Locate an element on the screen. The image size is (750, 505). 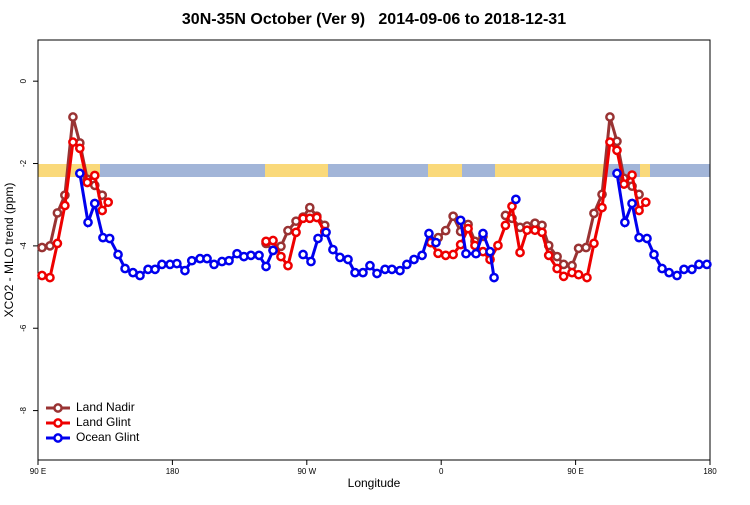
x-tick-label: 0 is located at coordinates (441, 471).